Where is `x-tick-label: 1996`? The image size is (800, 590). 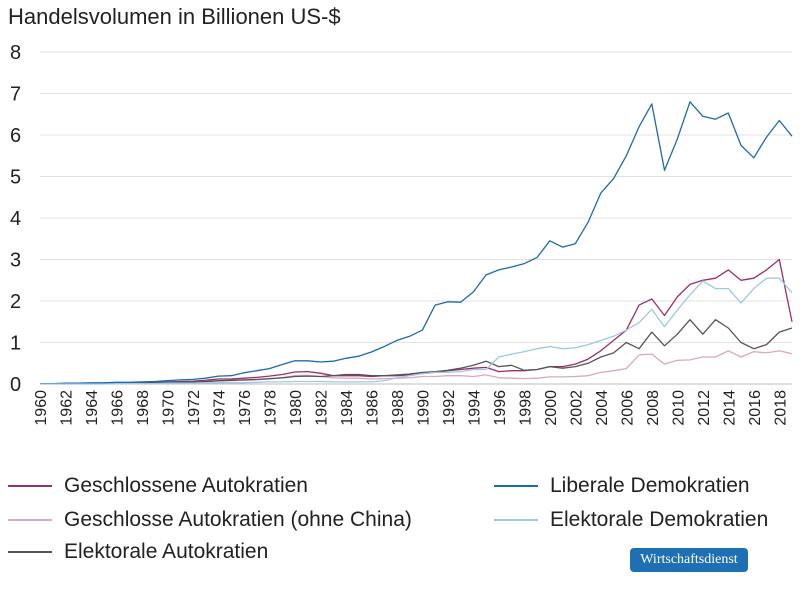
x-tick-label: 1996 is located at coordinates (500, 408).